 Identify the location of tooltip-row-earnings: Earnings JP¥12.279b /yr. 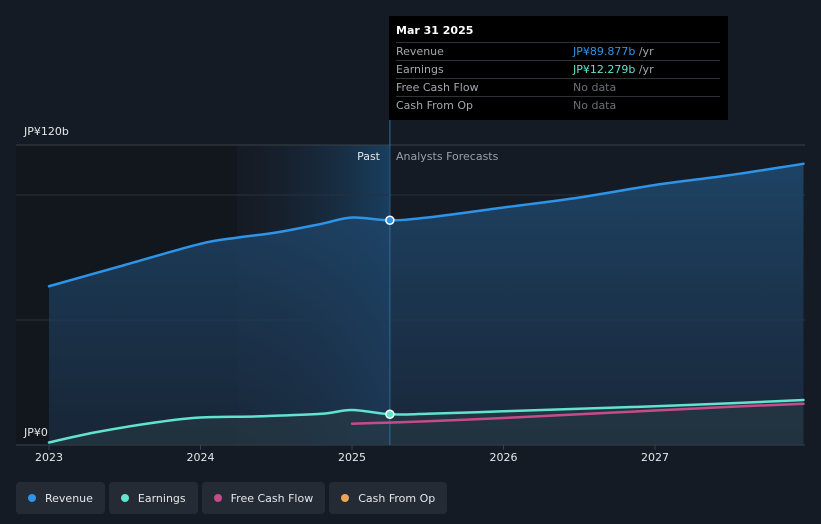
(558, 69).